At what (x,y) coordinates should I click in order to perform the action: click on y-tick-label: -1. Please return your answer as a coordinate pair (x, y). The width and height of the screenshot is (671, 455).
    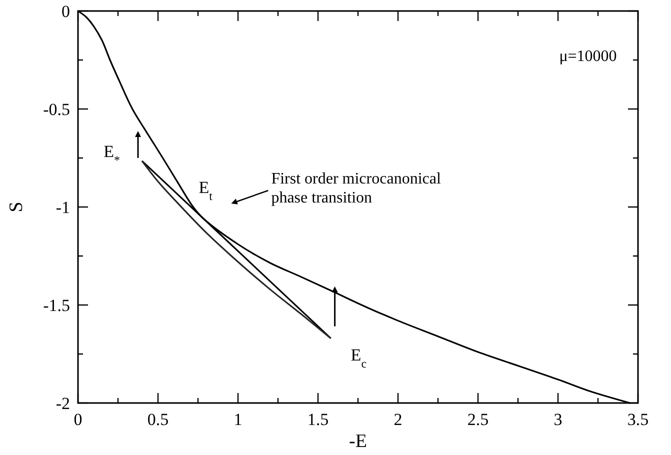
    Looking at the image, I should click on (63, 207).